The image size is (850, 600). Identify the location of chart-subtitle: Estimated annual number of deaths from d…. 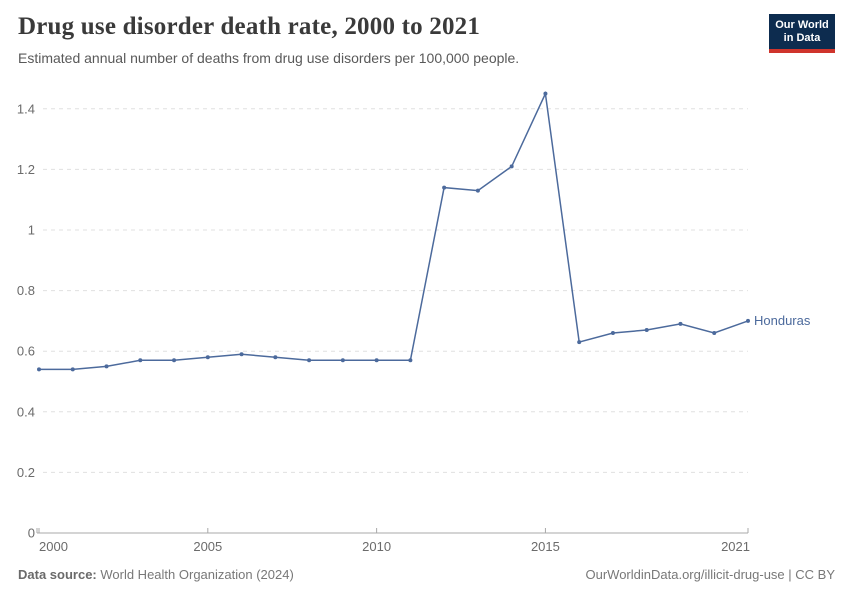
(269, 58).